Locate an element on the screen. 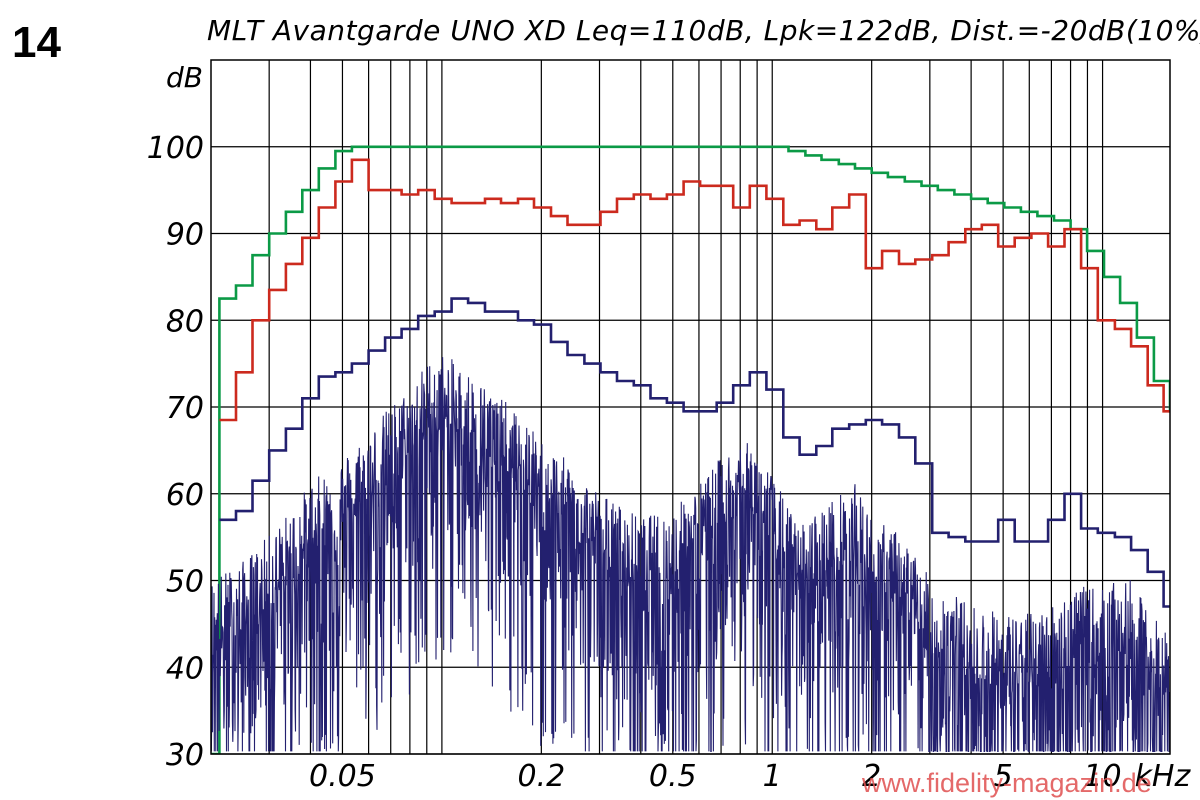 The height and width of the screenshot is (800, 1200). x-tick-label: 0.5 is located at coordinates (673, 776).